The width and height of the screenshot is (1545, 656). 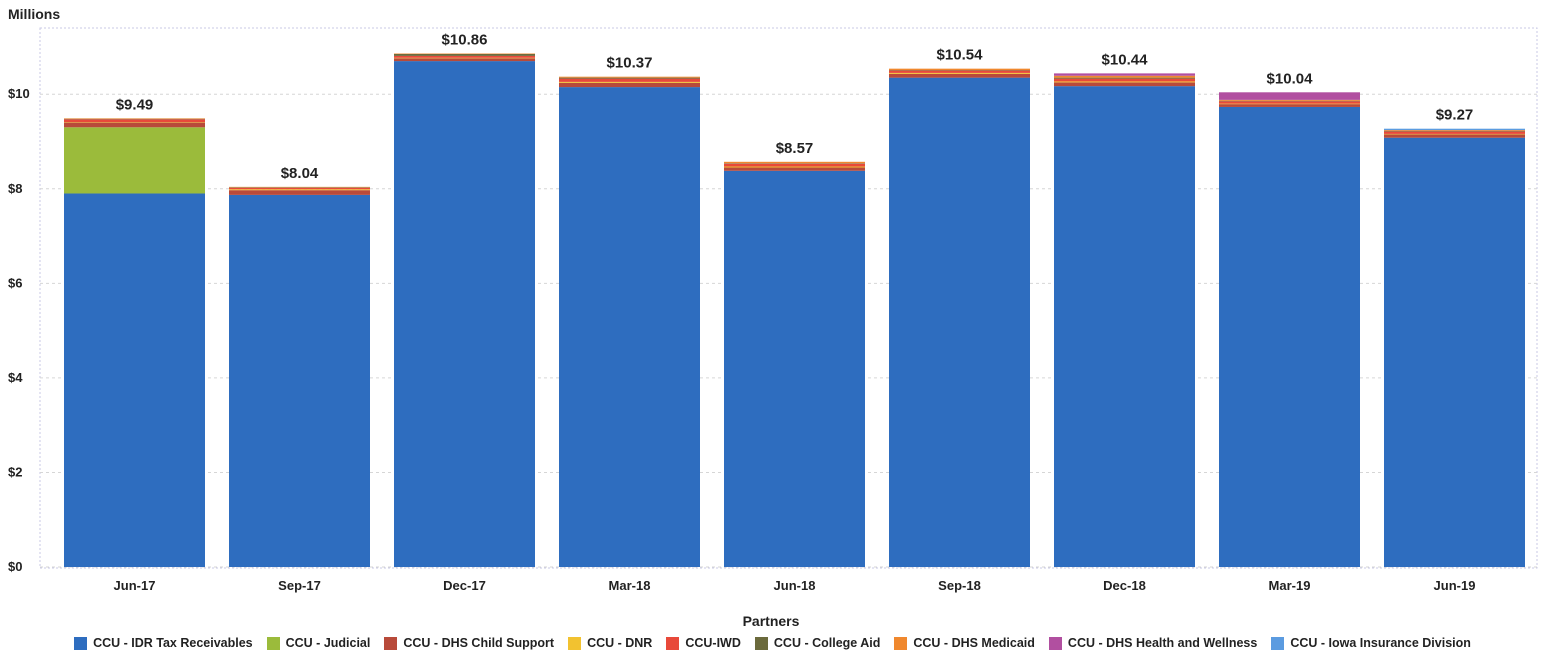 What do you see at coordinates (1290, 585) in the screenshot?
I see `x-tick-label: Mar-19` at bounding box center [1290, 585].